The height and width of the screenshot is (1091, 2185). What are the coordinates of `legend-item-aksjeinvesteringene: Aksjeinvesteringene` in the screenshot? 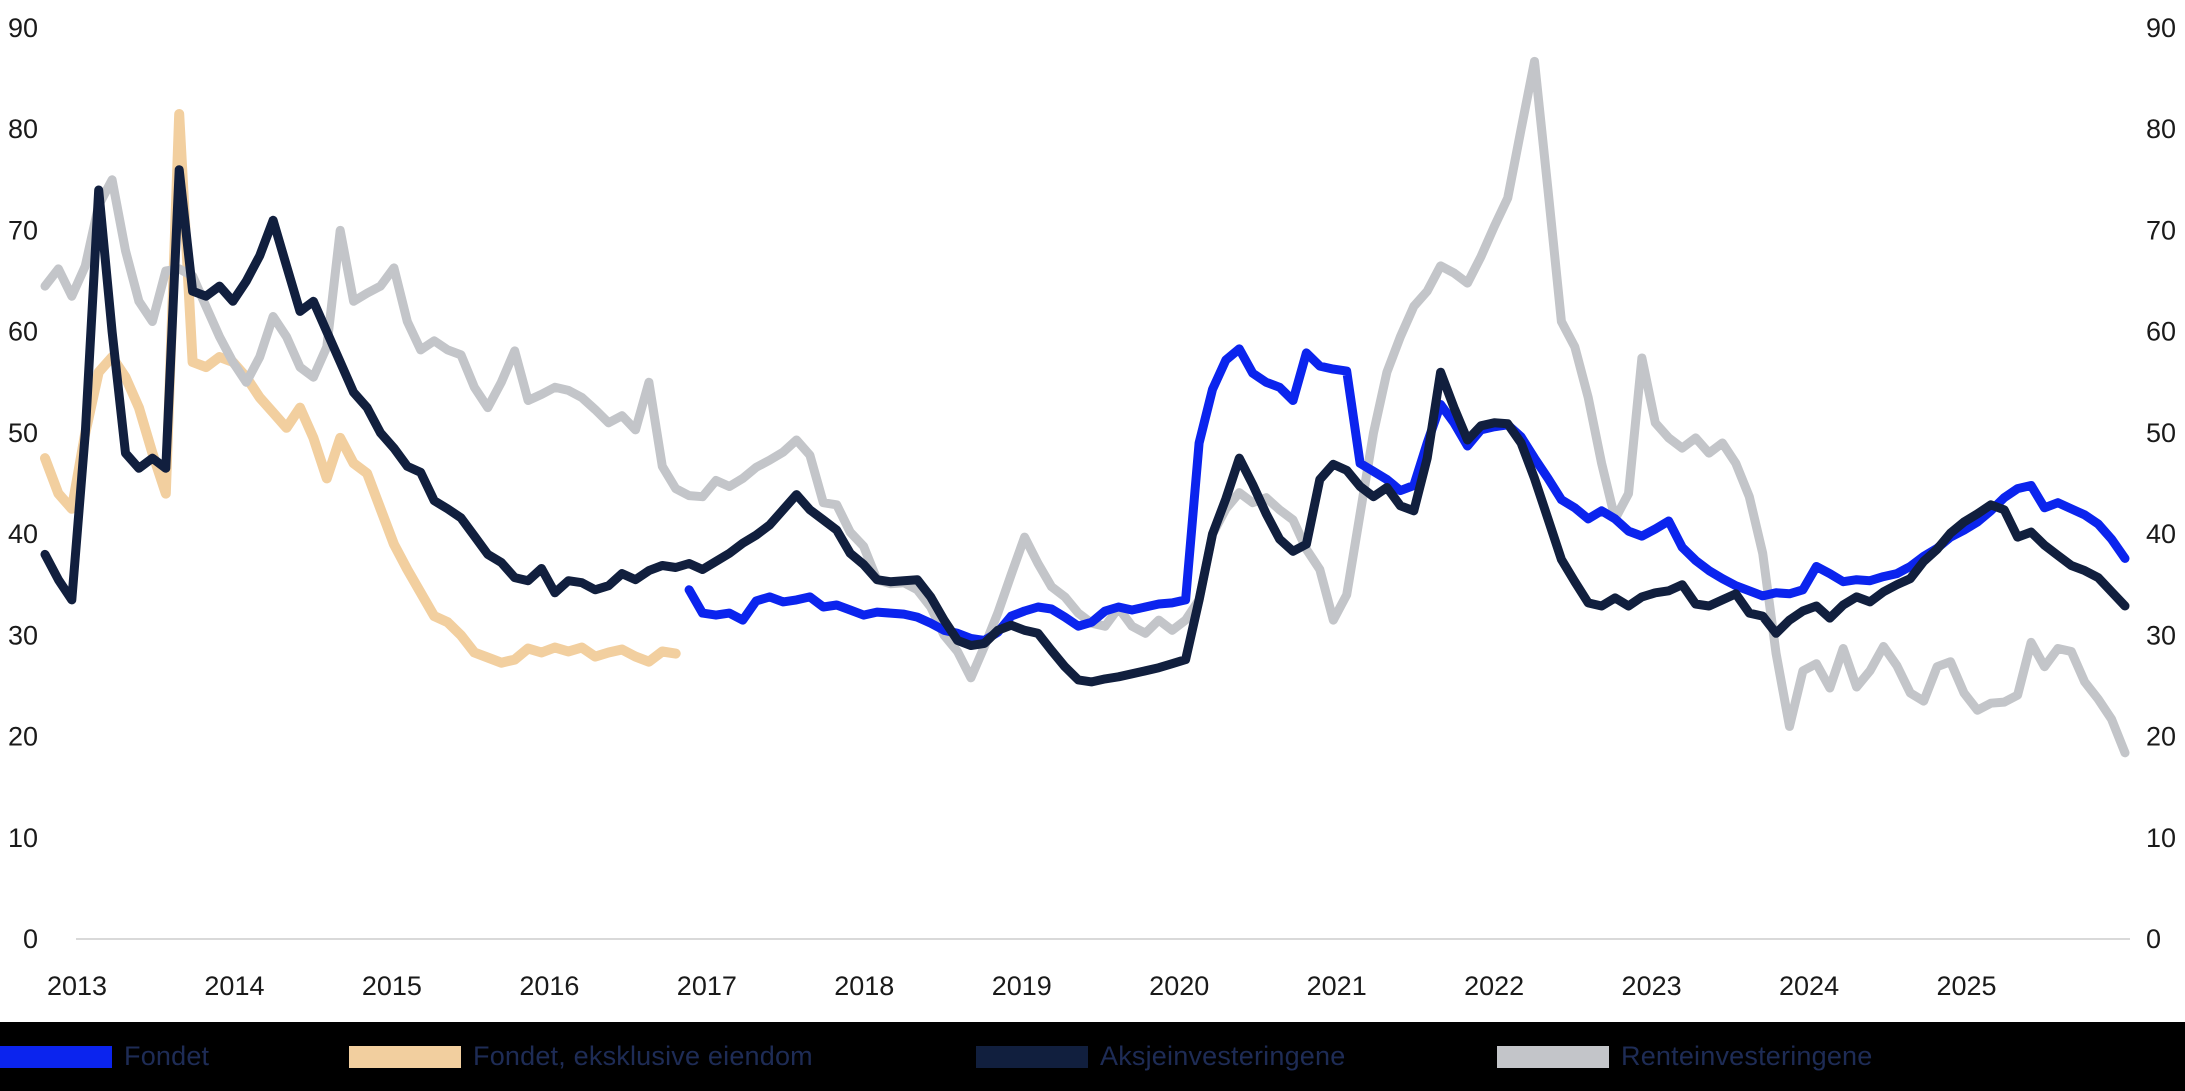 It's located at (1160, 1056).